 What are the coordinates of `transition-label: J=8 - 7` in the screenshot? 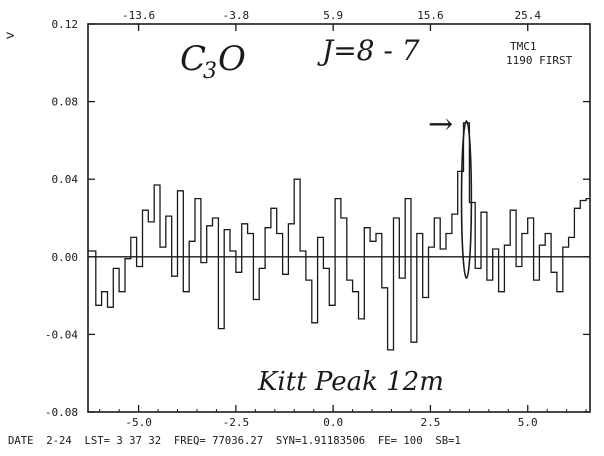 It's located at (368, 50).